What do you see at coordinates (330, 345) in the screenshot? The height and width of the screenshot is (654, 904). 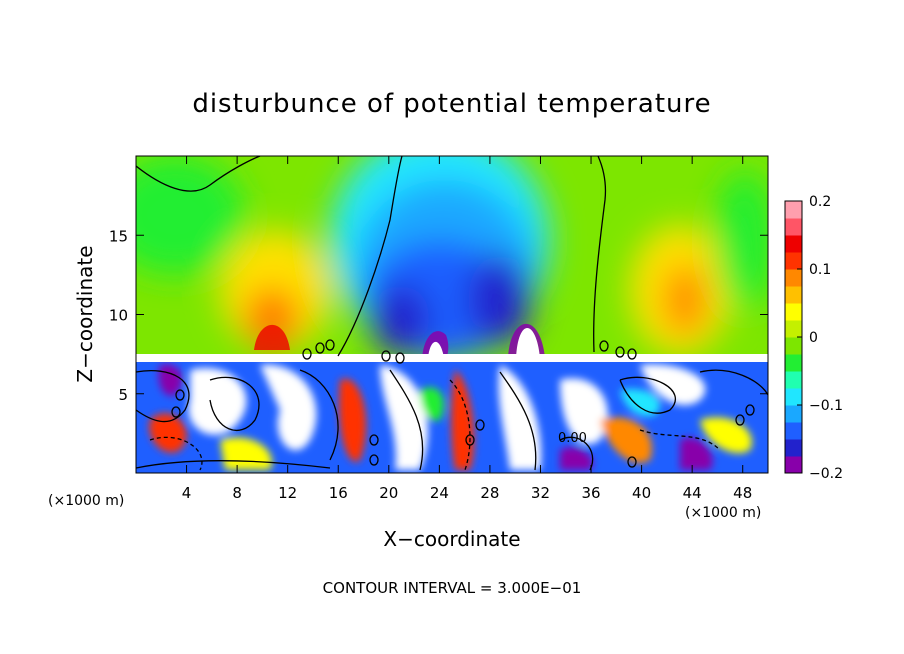 I see `contour-ring-c` at bounding box center [330, 345].